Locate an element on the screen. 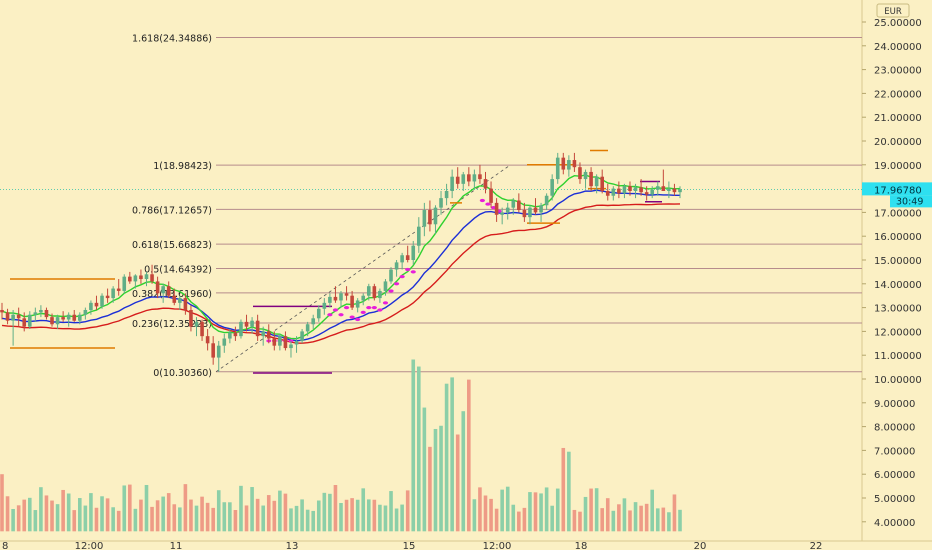 The image size is (932, 550). price-axis-label: 5.00000 is located at coordinates (894, 499).